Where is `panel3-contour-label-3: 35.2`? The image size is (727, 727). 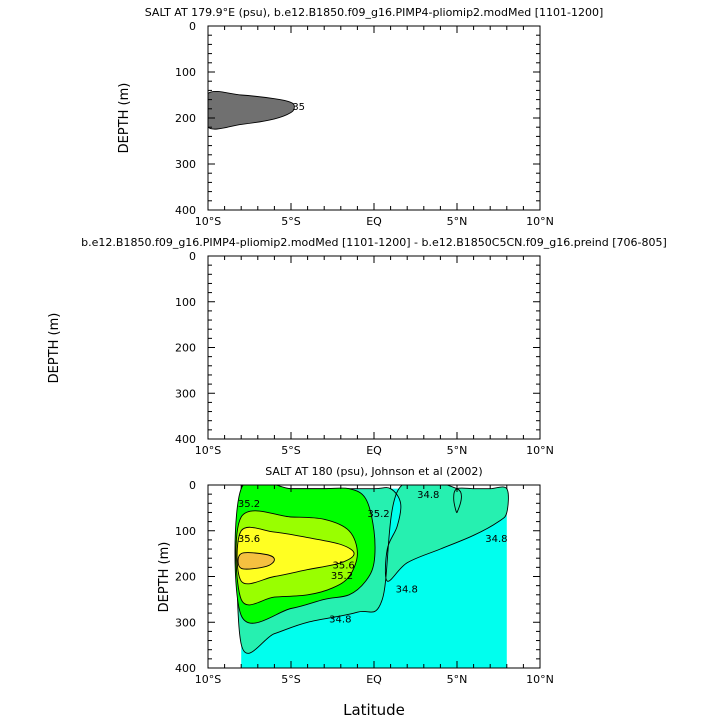
panel3-contour-label-3: 35.2 is located at coordinates (342, 576).